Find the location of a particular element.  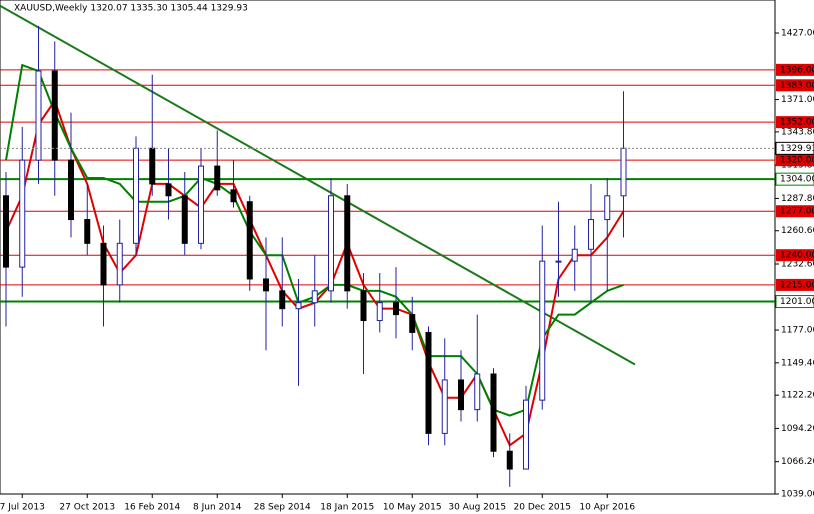

x-tick-label: 28 Sep 2014 is located at coordinates (282, 508).